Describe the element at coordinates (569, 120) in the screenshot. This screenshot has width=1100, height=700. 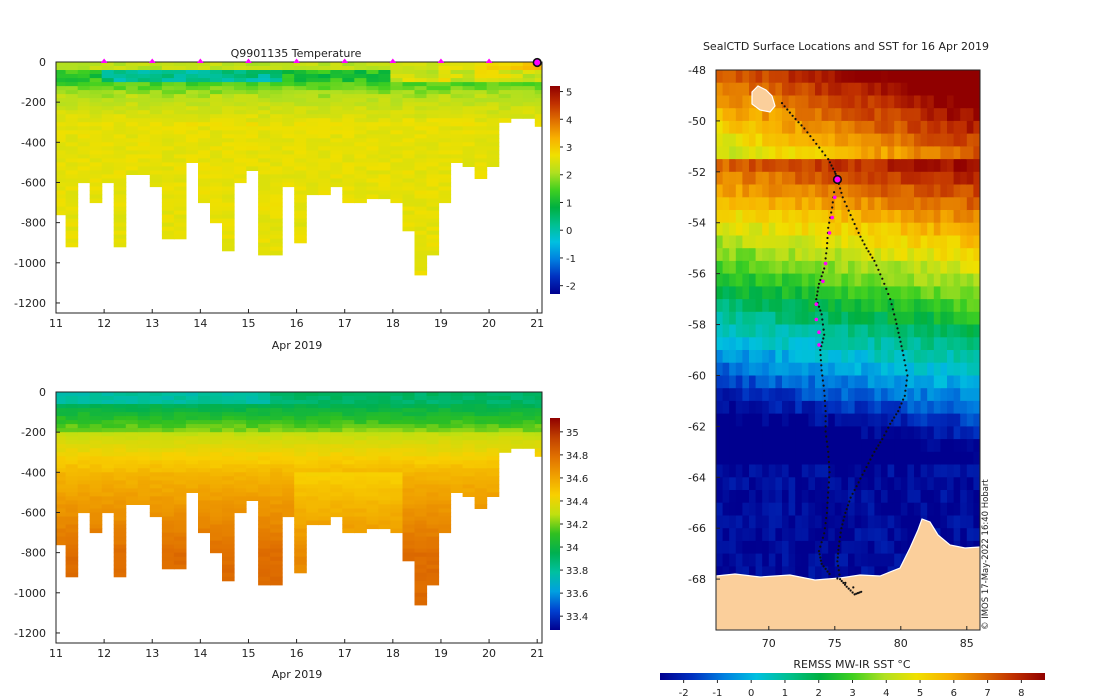
I see `temperature-colorbar-tick-label: 4` at that location.